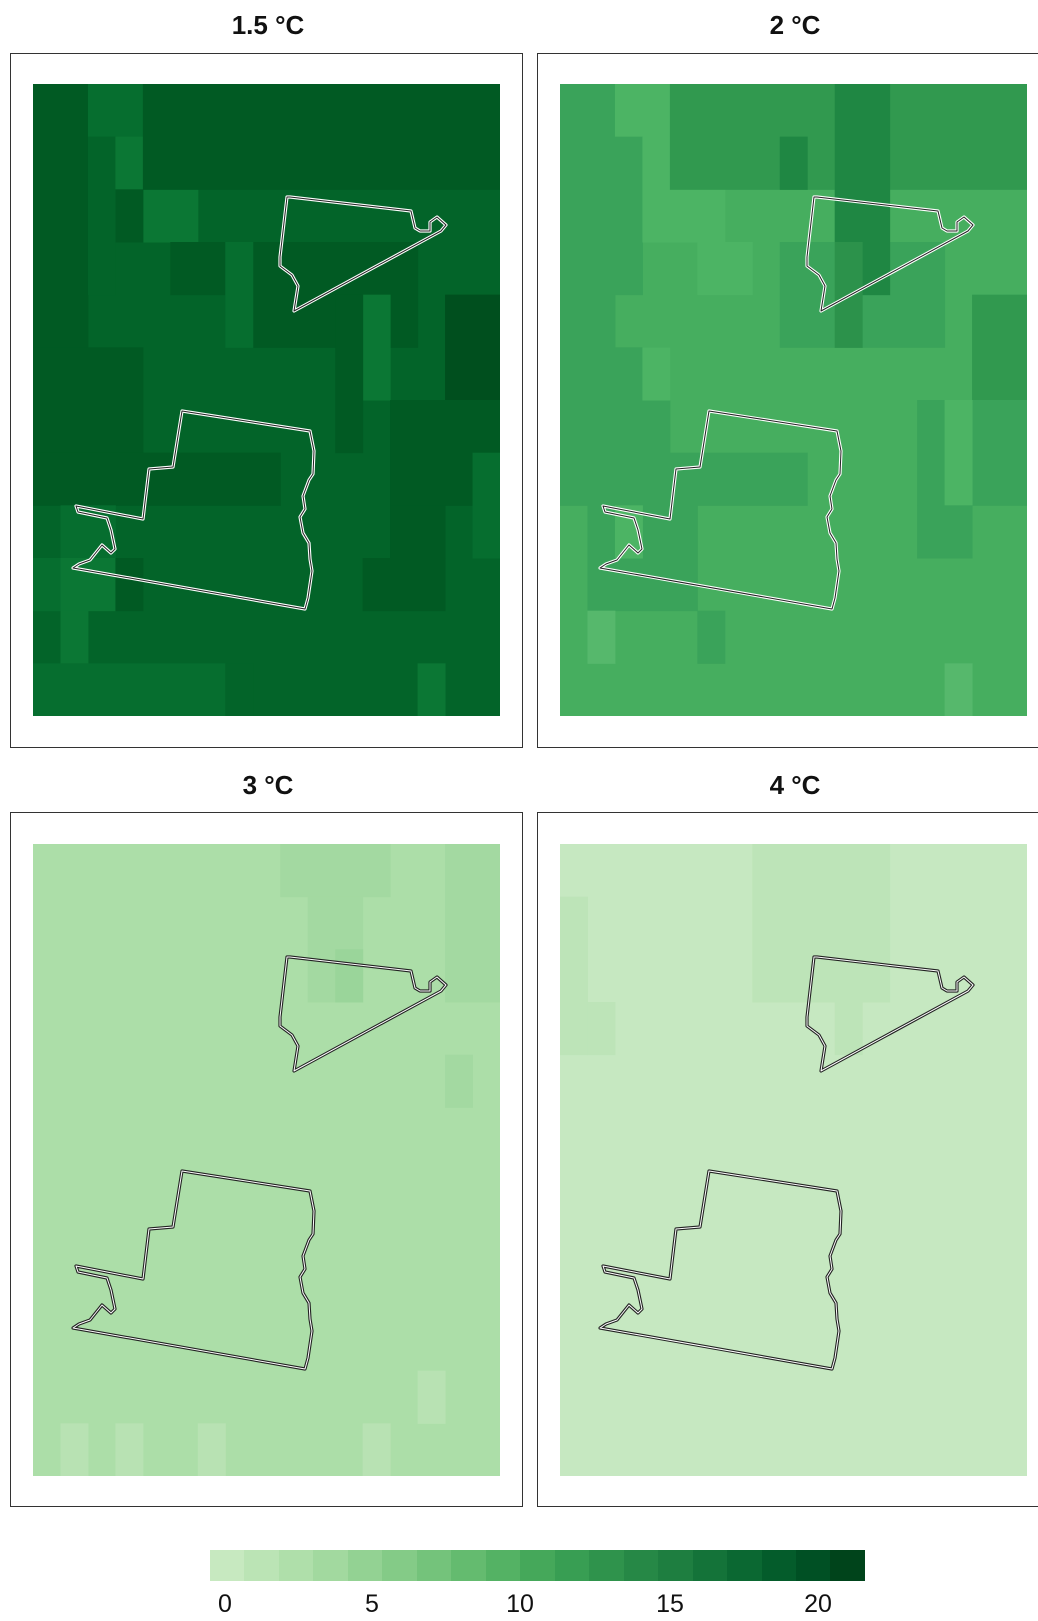  I want to click on legend-tick-15: 15, so click(670, 1604).